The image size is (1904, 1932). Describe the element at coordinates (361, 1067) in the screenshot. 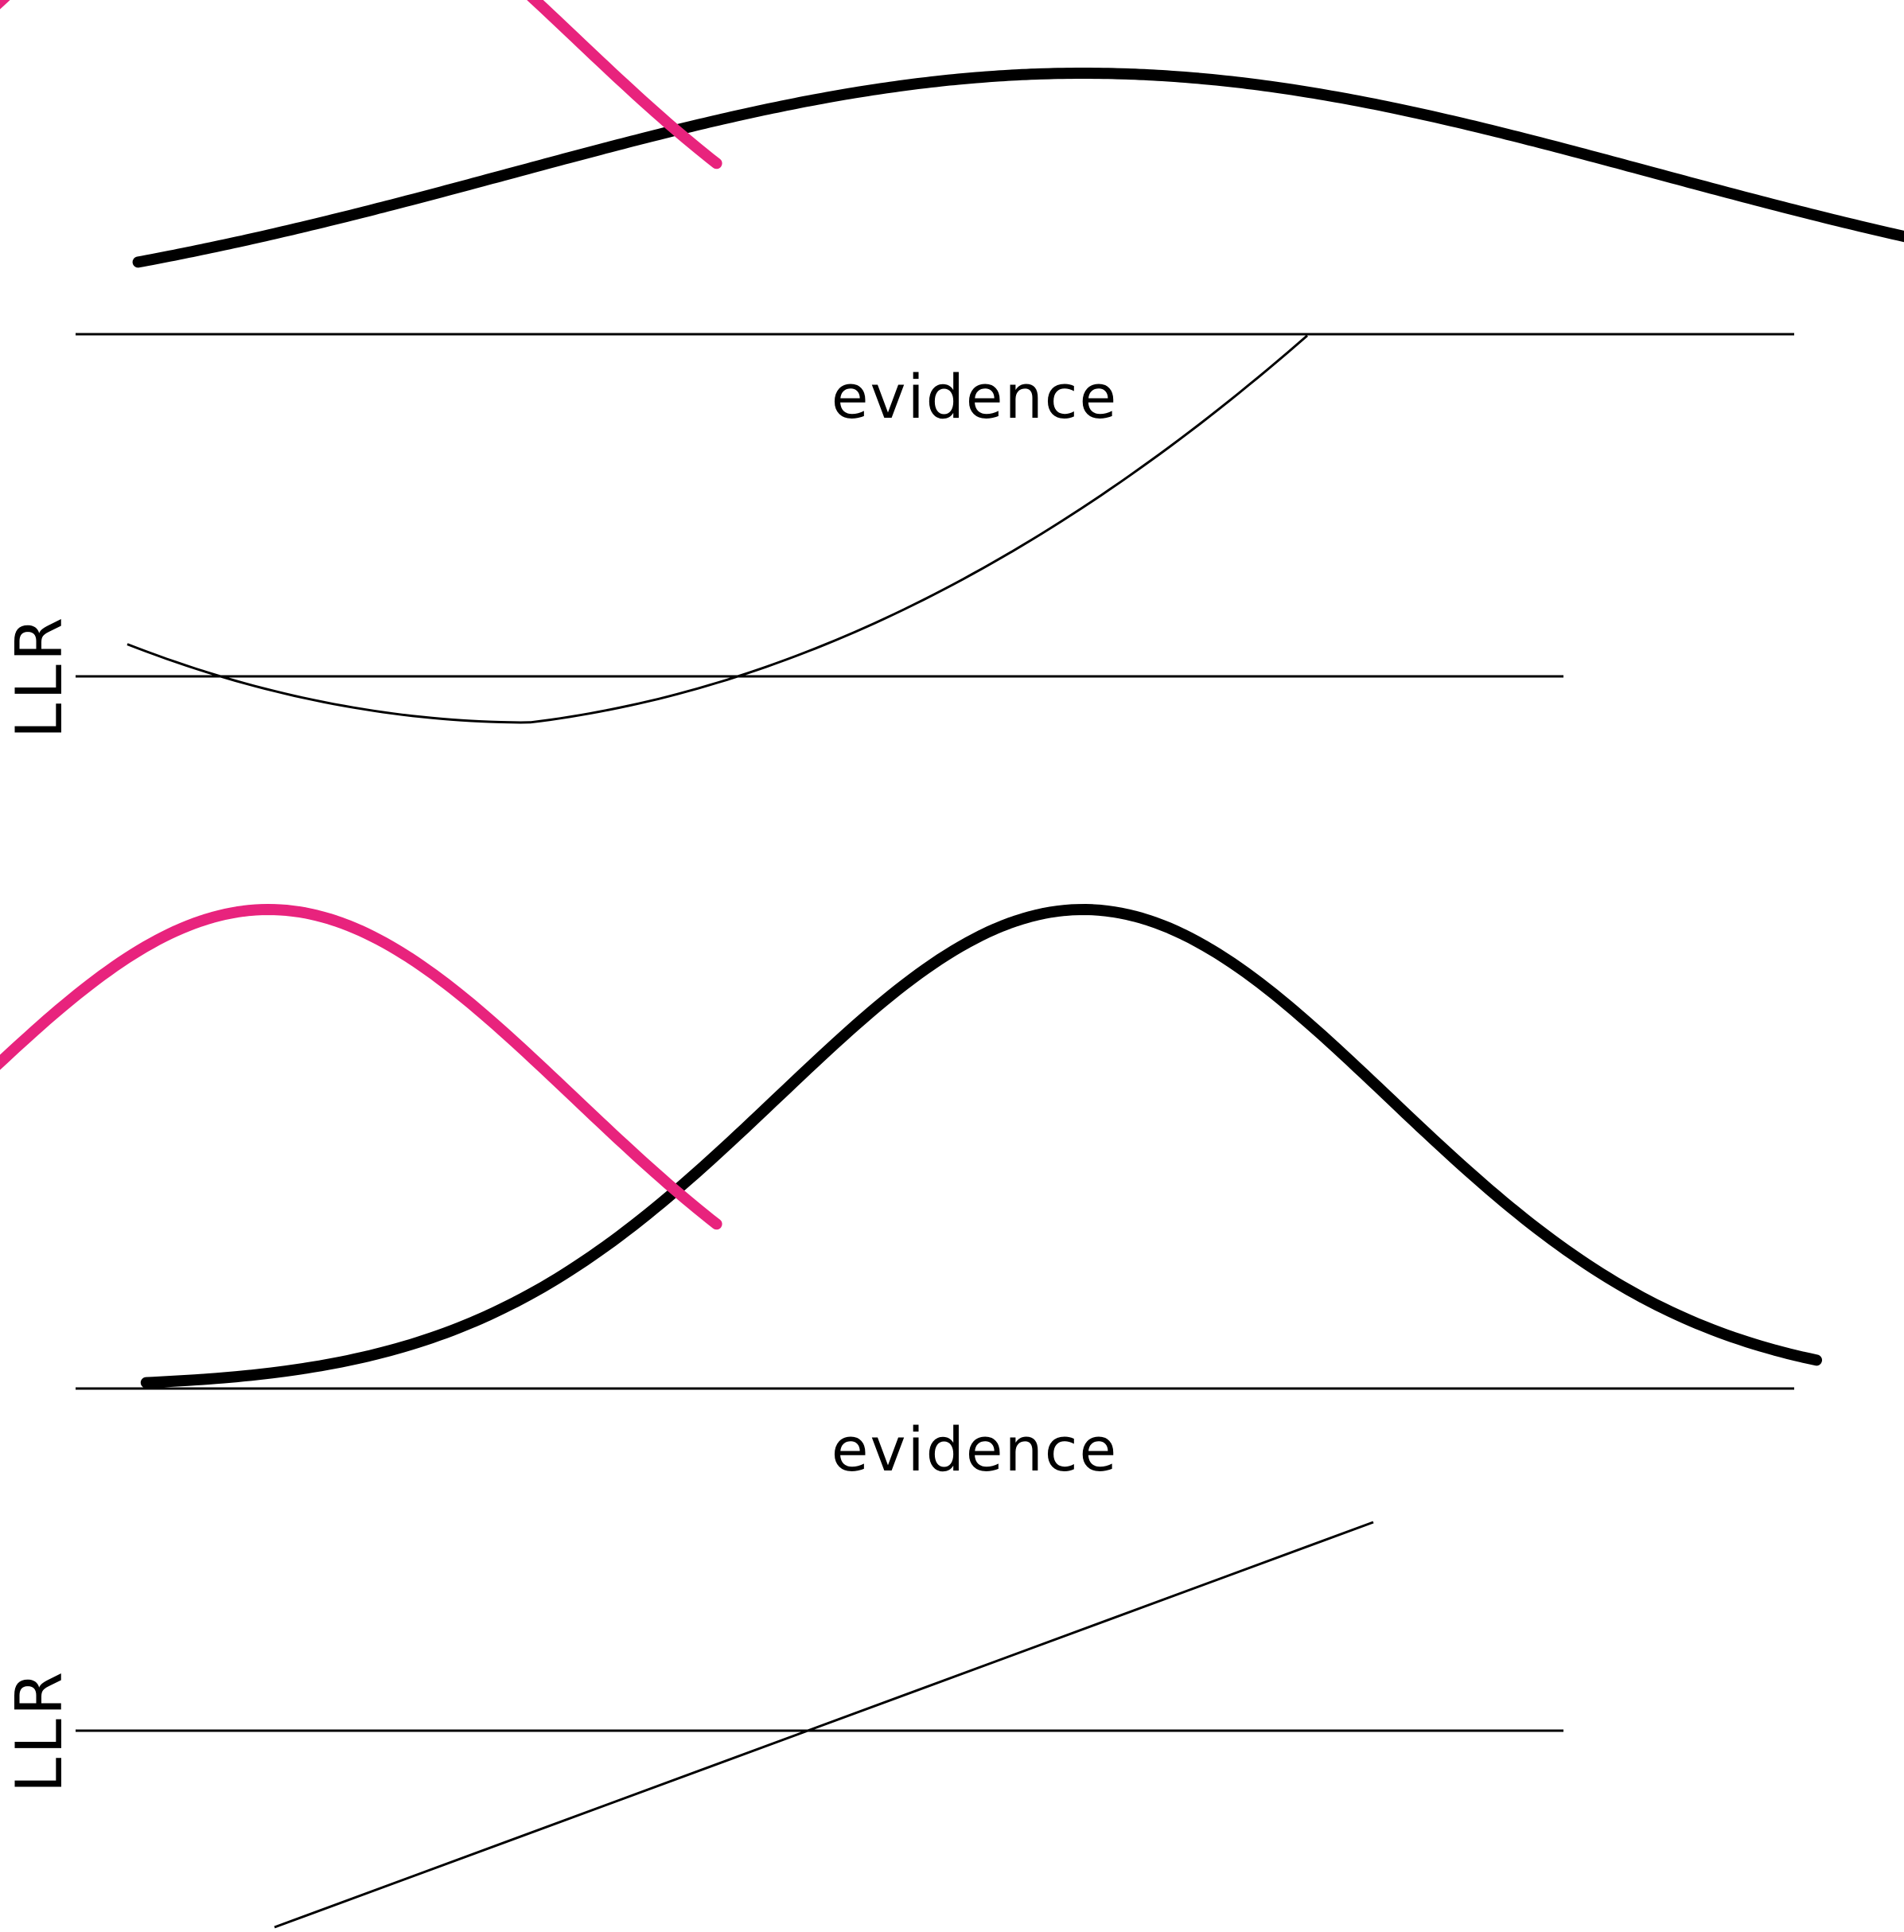

I see `bottom-pink-distribution-curve` at that location.